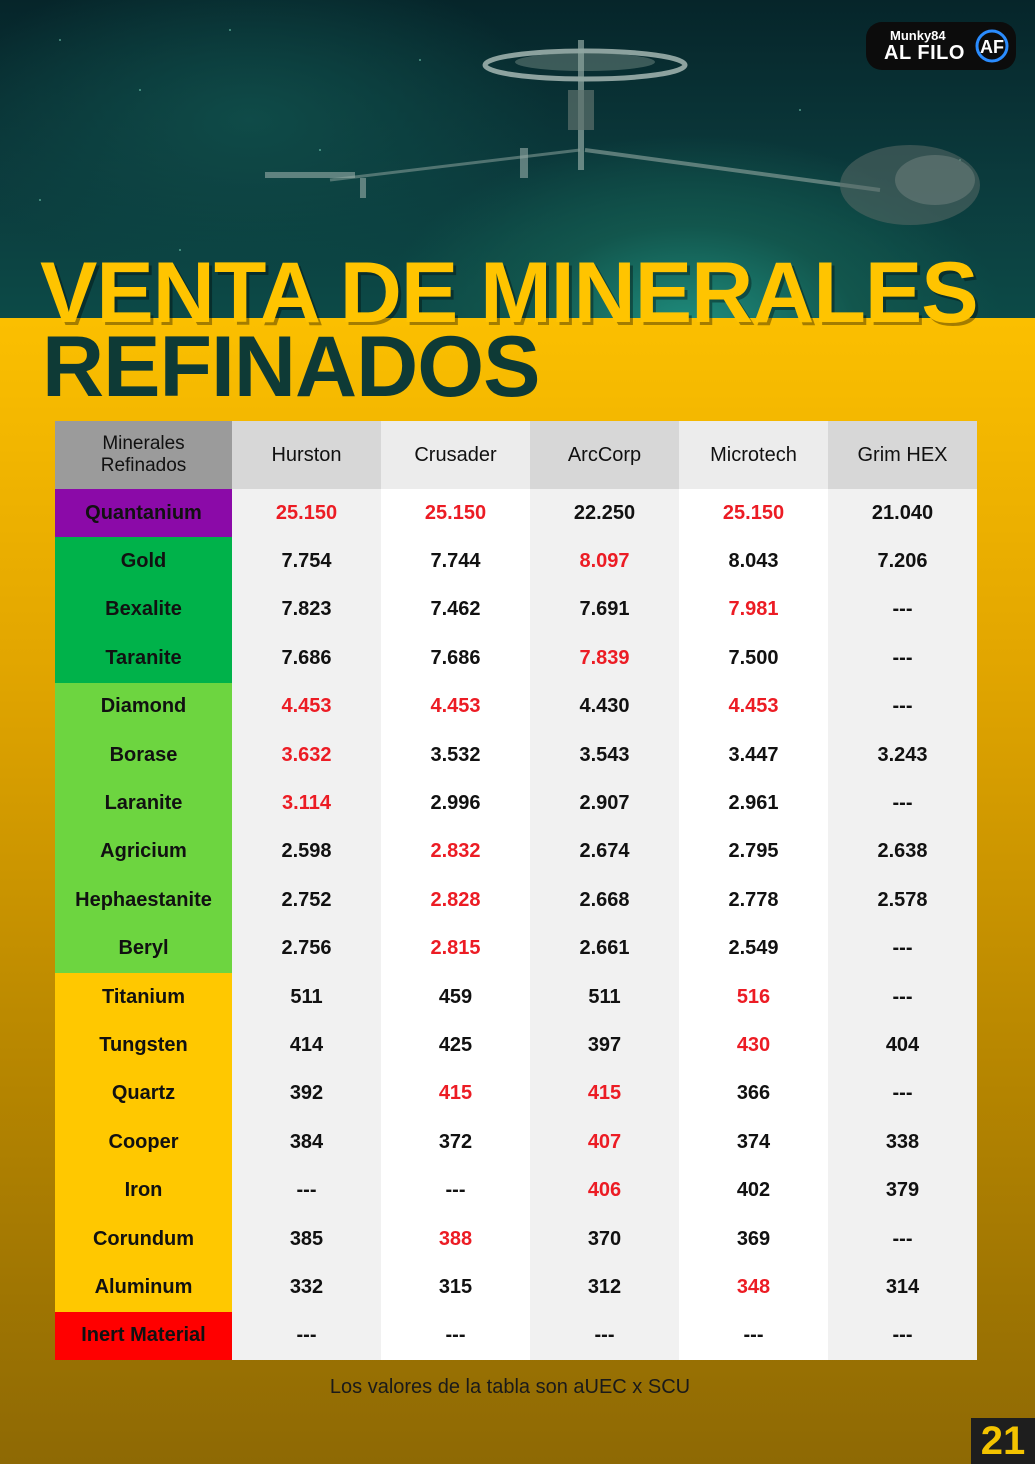 This screenshot has width=1035, height=1464. I want to click on table-row: Taranite 7.686 7.686 7.839 7.500 ---, so click(516, 658).